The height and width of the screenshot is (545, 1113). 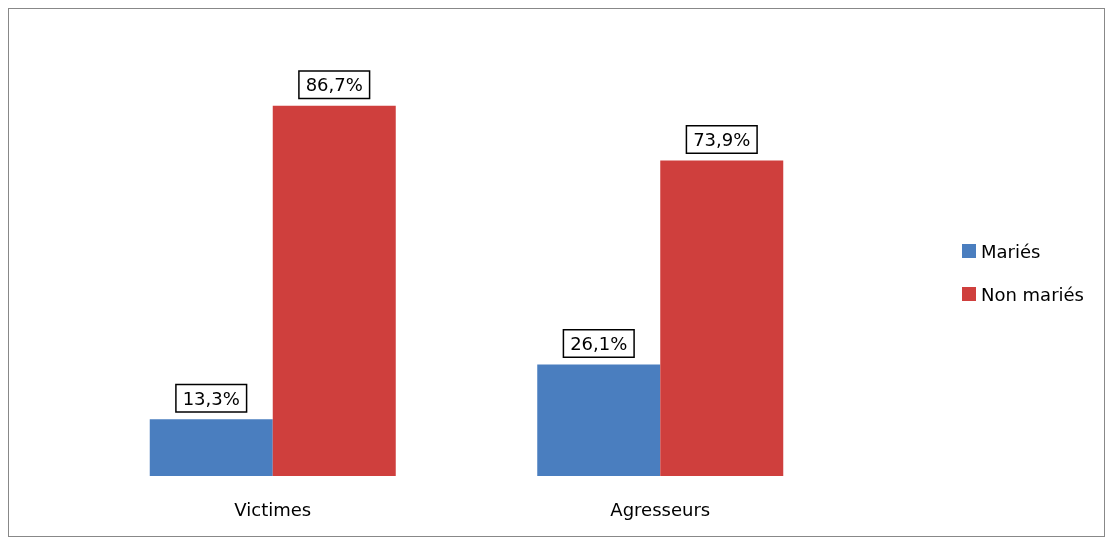 I want to click on data-label: 26,1%, so click(x=599, y=344).